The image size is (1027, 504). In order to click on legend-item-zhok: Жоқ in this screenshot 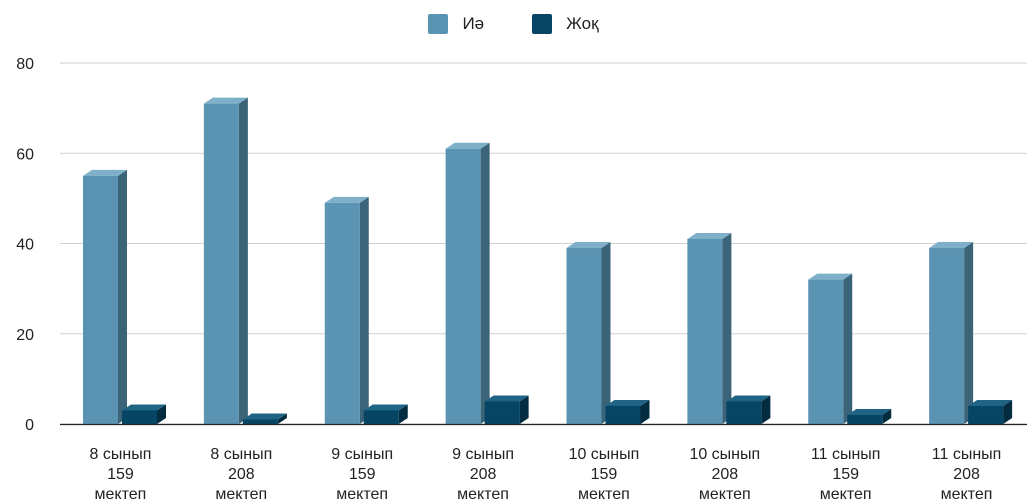, I will do `click(565, 24)`.